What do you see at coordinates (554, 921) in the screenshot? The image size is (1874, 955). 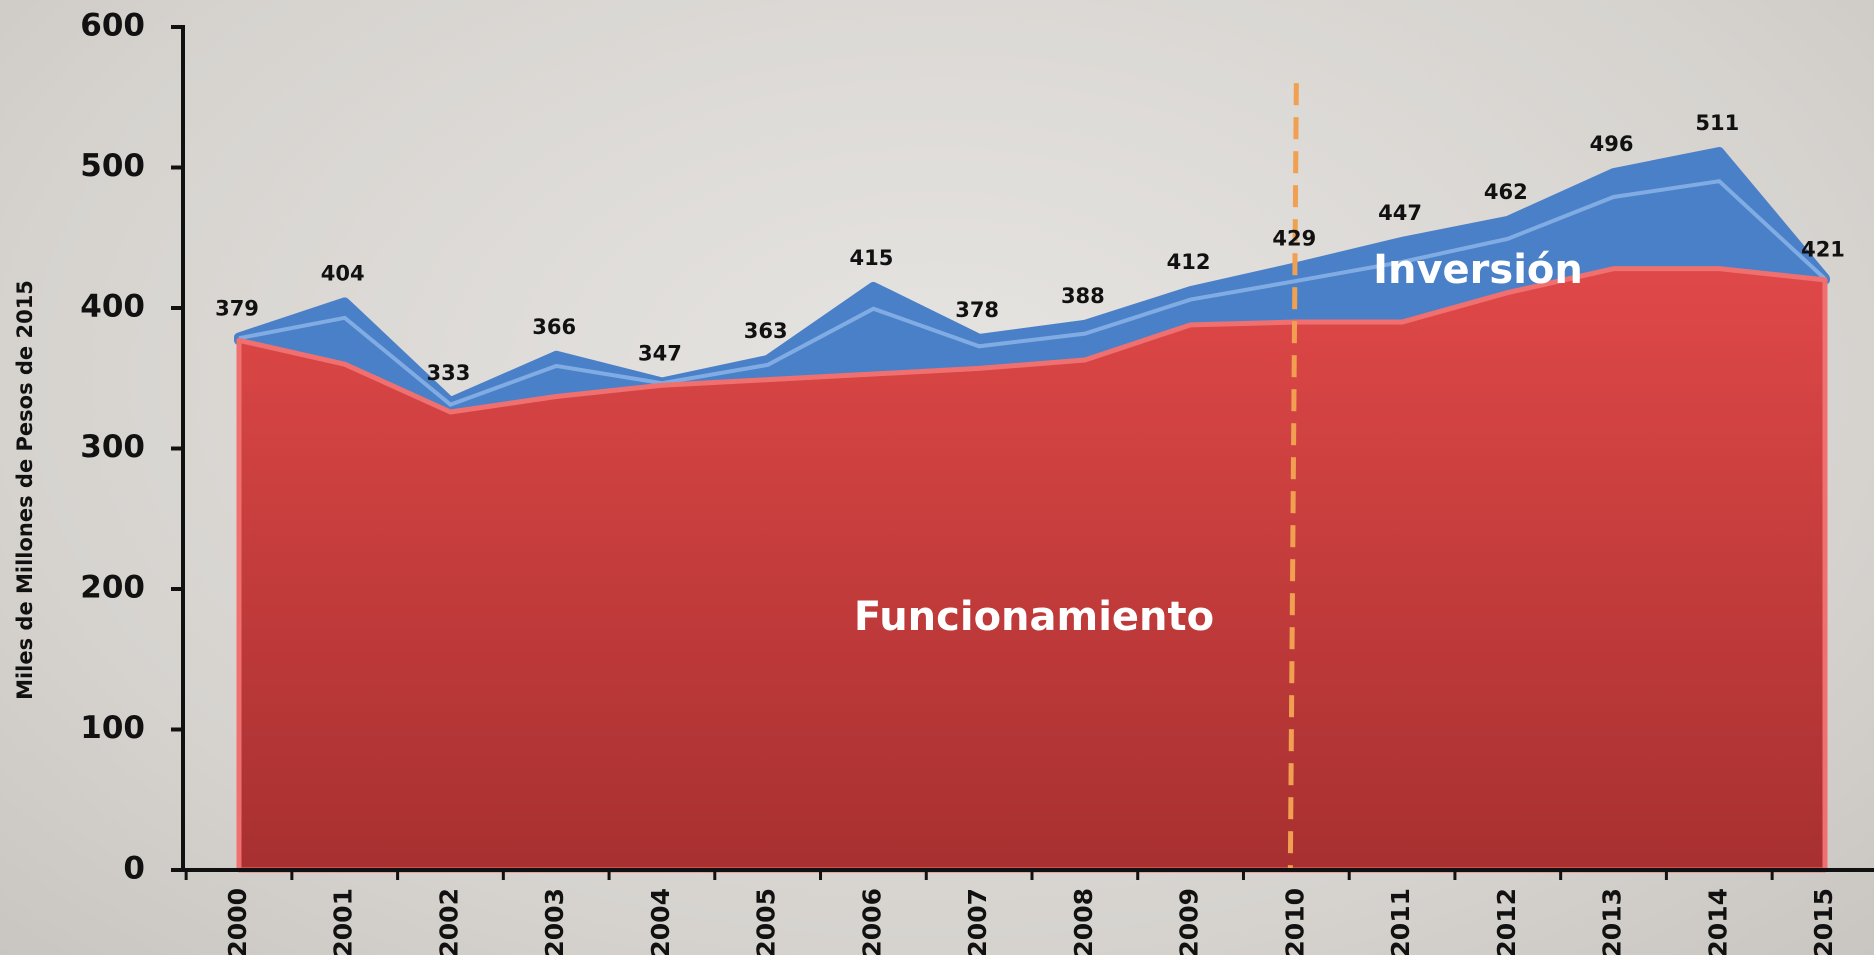 I see `x-tick-label: 2003` at bounding box center [554, 921].